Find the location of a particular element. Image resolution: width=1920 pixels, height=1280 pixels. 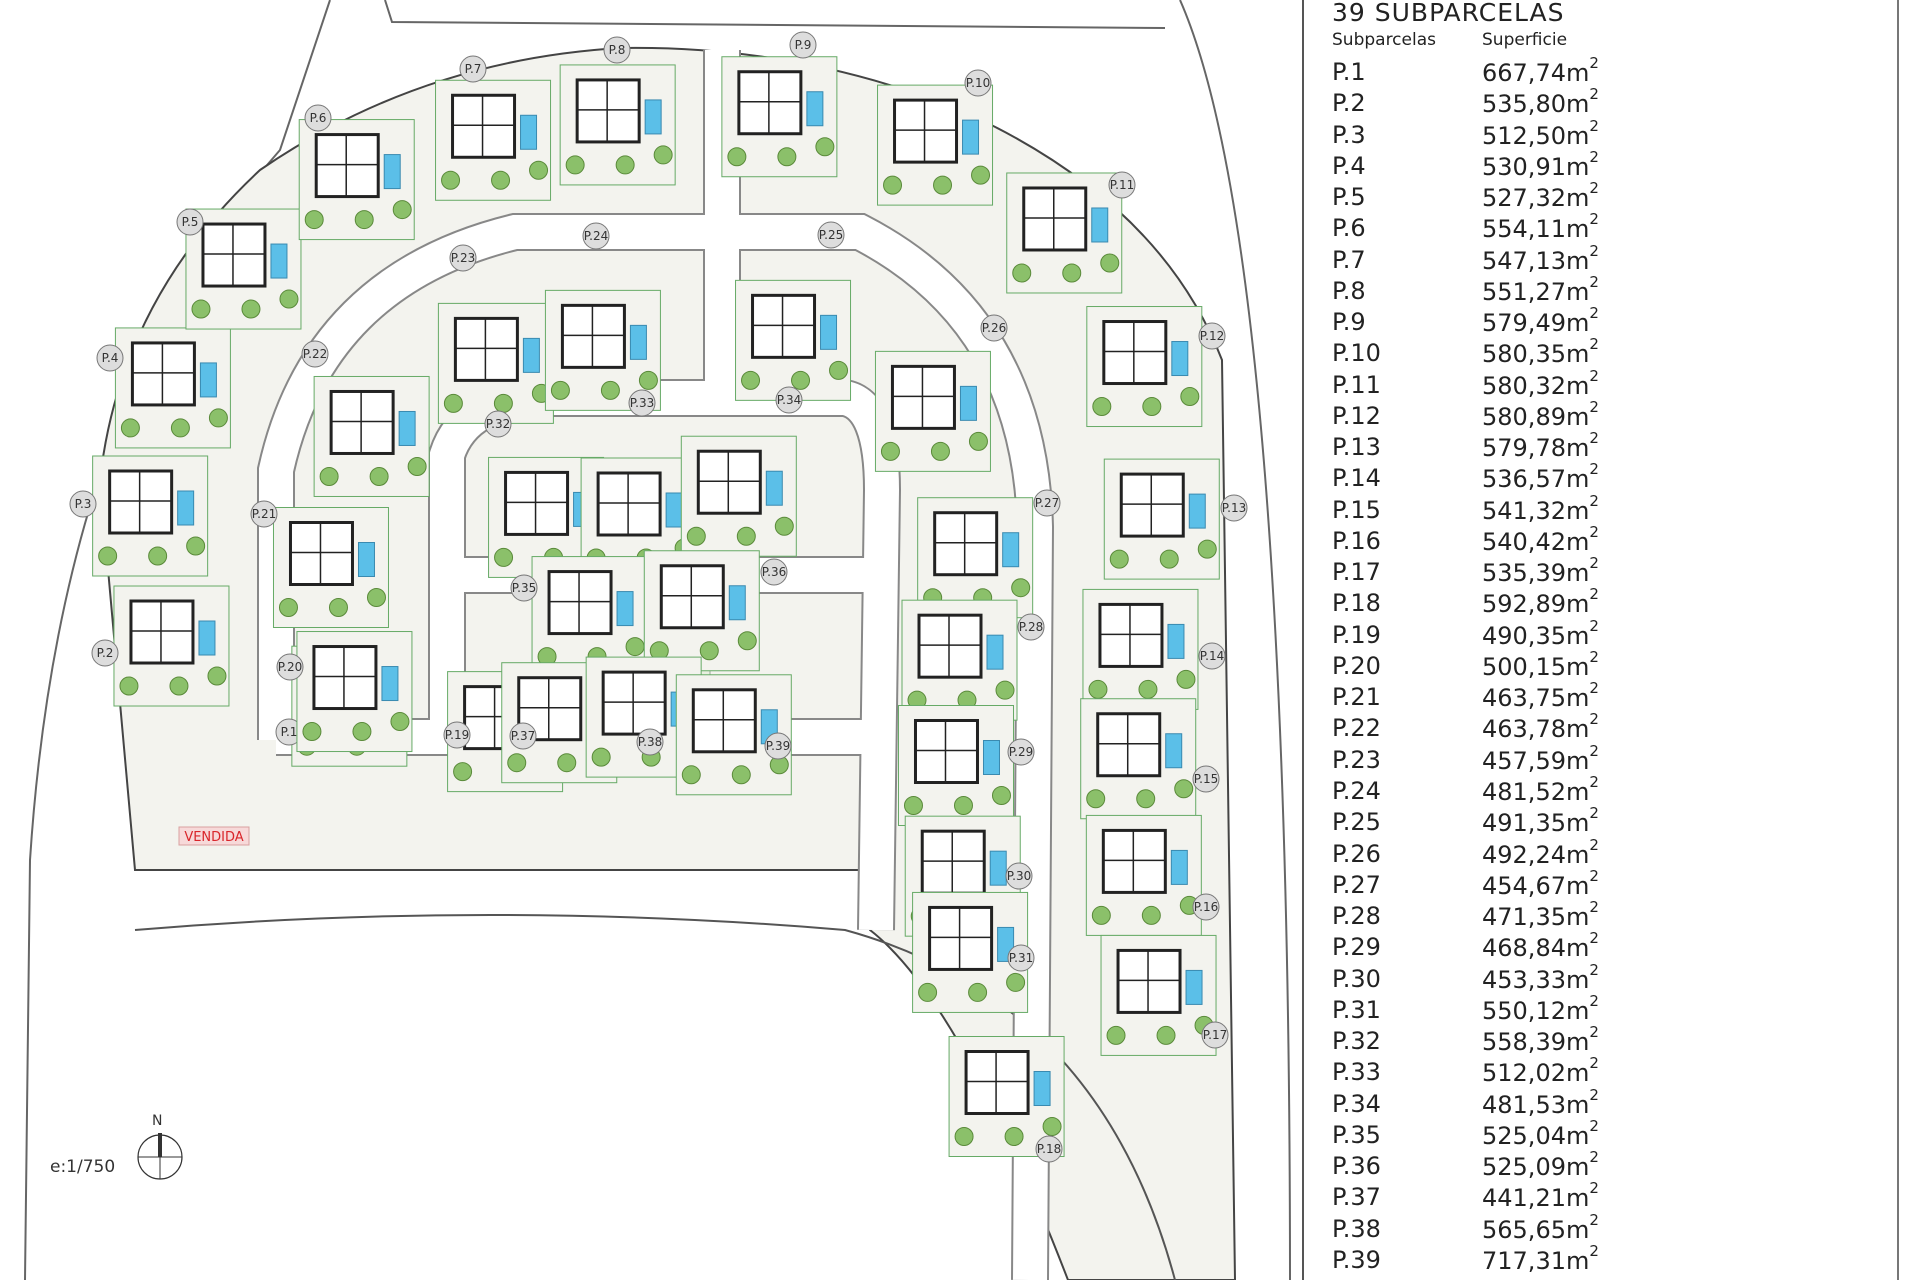

lot-id: P.20 is located at coordinates (1356, 665).